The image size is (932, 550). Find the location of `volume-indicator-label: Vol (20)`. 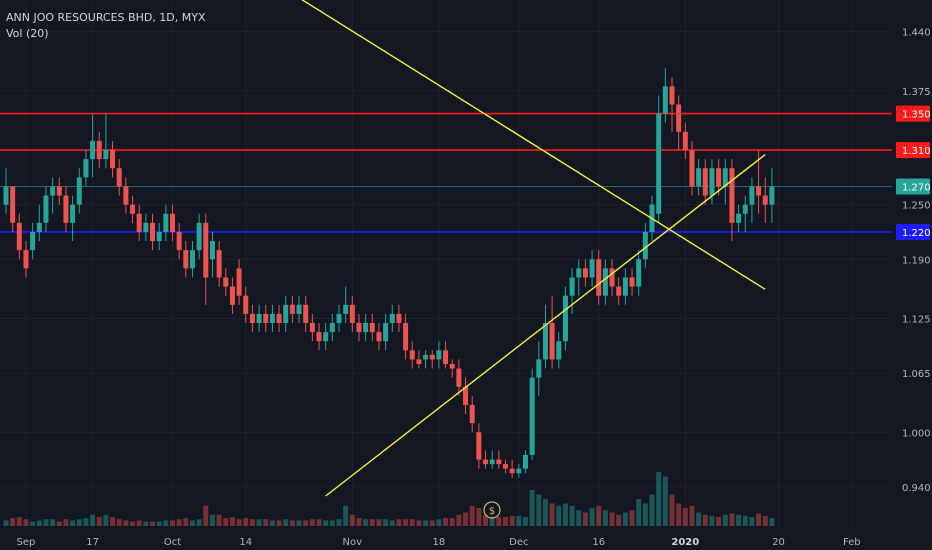

volume-indicator-label: Vol (20) is located at coordinates (27, 33).